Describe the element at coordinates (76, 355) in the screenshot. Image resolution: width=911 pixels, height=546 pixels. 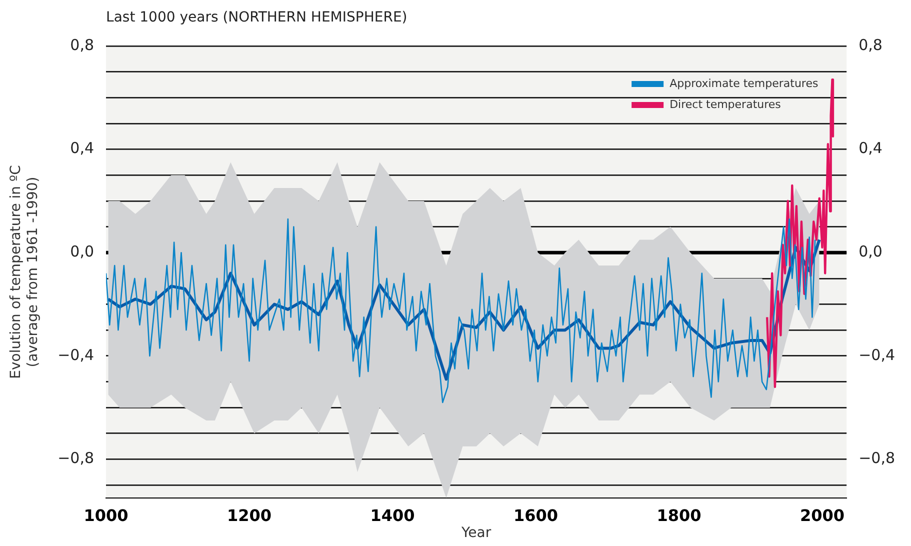
I see `y-tick-label: −0,4` at that location.